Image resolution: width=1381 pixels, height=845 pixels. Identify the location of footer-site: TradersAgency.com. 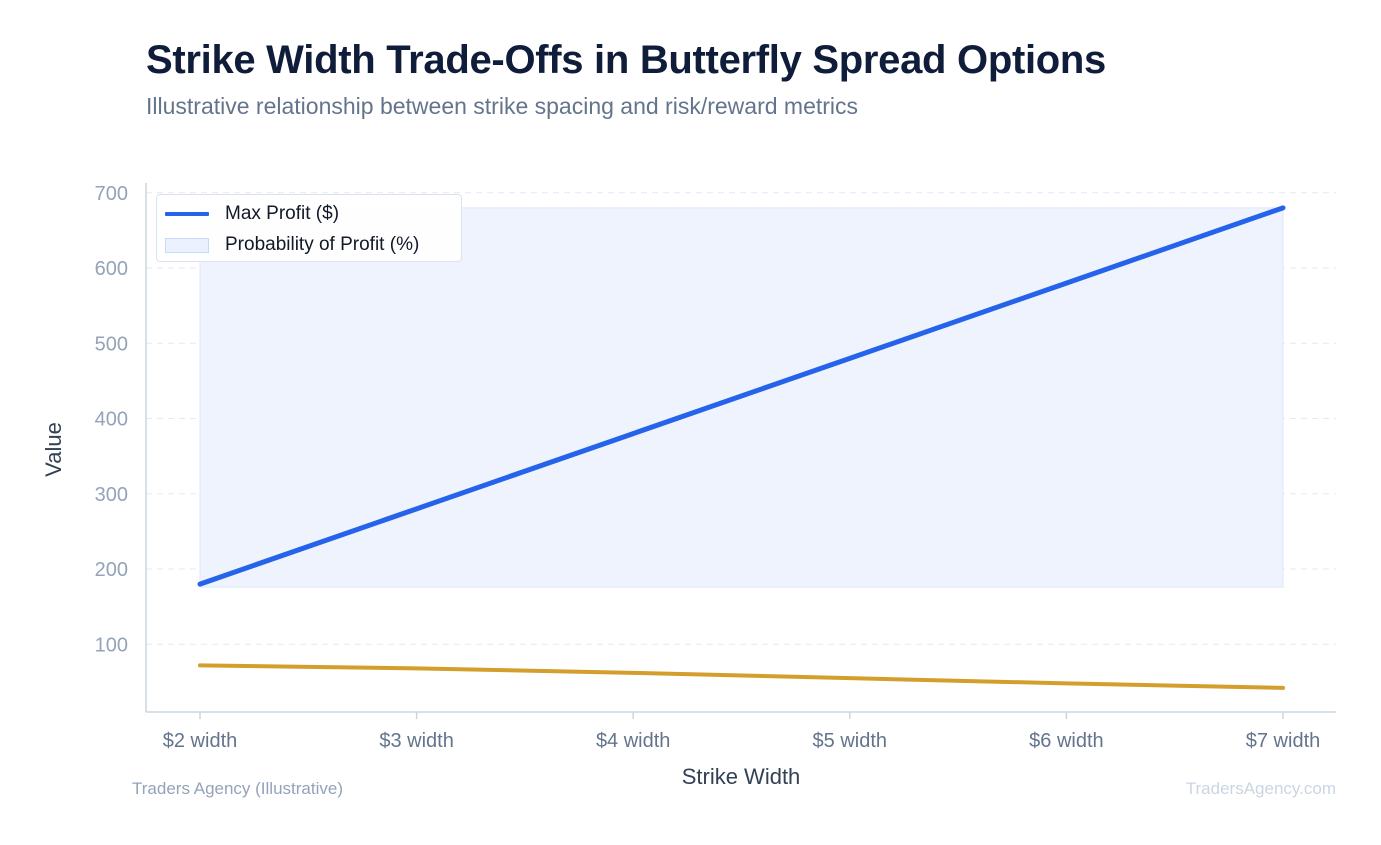
(1260, 788).